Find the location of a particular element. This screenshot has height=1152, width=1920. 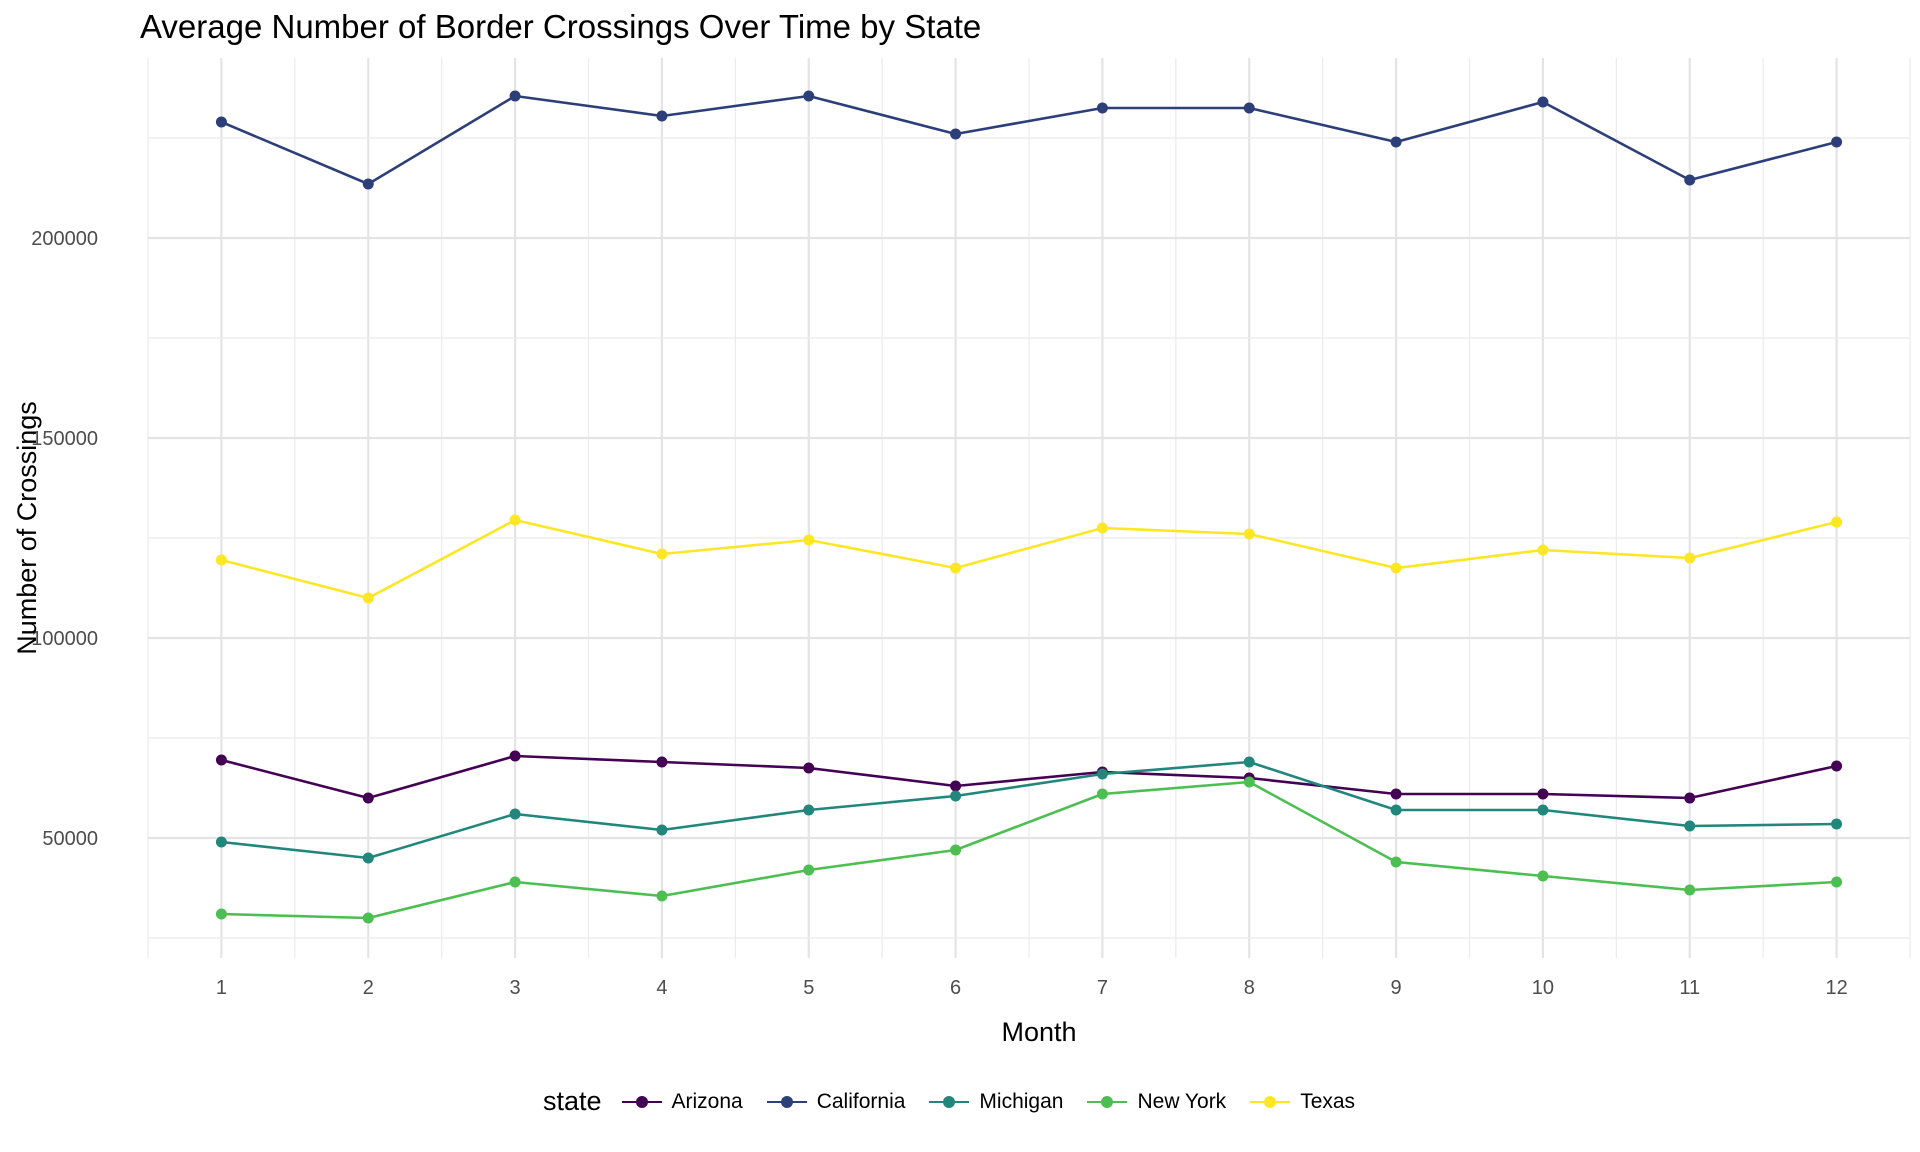

legend-item-texas: Texas is located at coordinates (1301, 1102).